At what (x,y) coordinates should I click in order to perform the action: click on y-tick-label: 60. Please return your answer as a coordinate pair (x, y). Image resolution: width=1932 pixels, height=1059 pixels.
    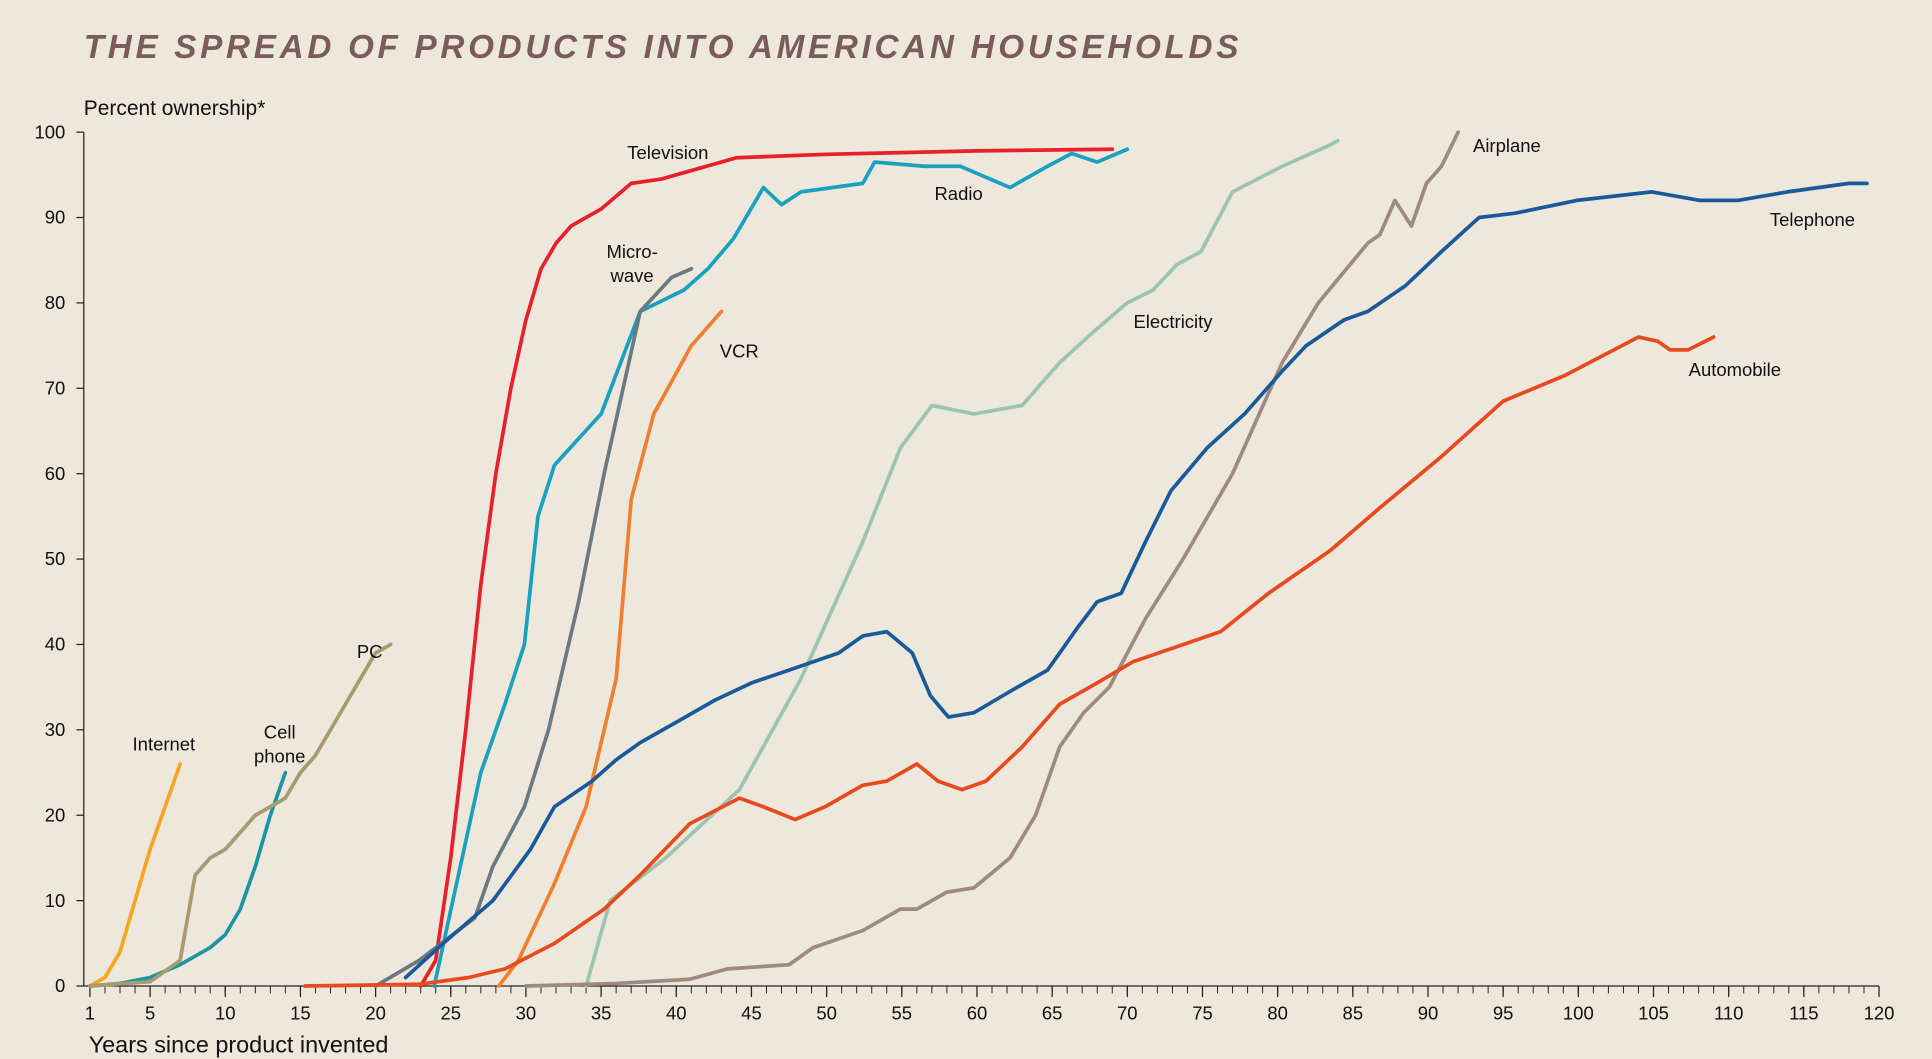
    Looking at the image, I should click on (55, 473).